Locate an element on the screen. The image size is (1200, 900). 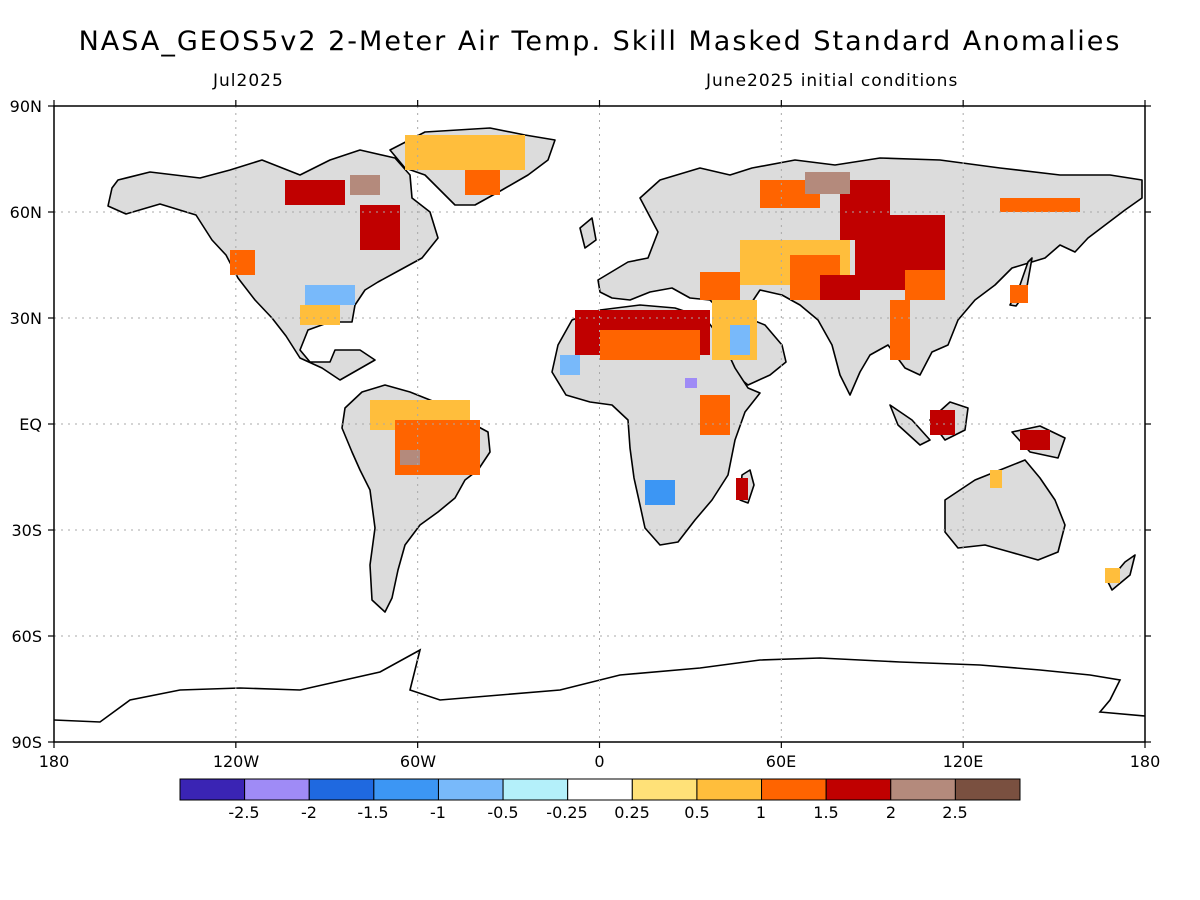
lat-label: 90N is located at coordinates (26, 106).